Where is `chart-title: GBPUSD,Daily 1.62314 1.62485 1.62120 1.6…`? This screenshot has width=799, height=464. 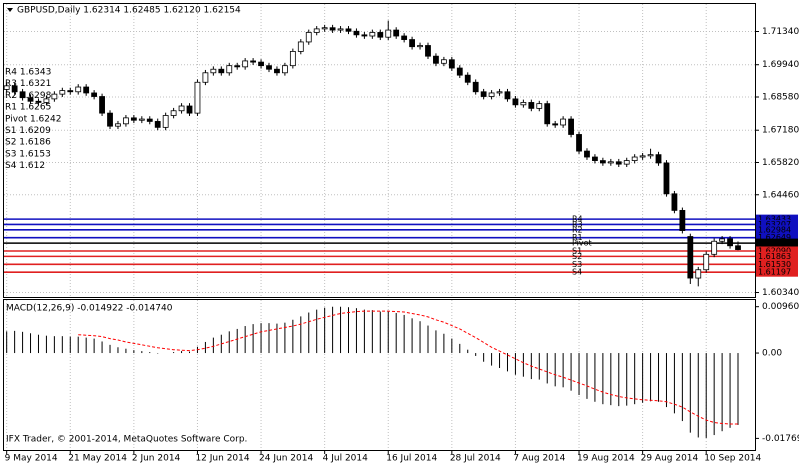
chart-title: GBPUSD,Daily 1.62314 1.62485 1.62120 1.6… is located at coordinates (129, 11).